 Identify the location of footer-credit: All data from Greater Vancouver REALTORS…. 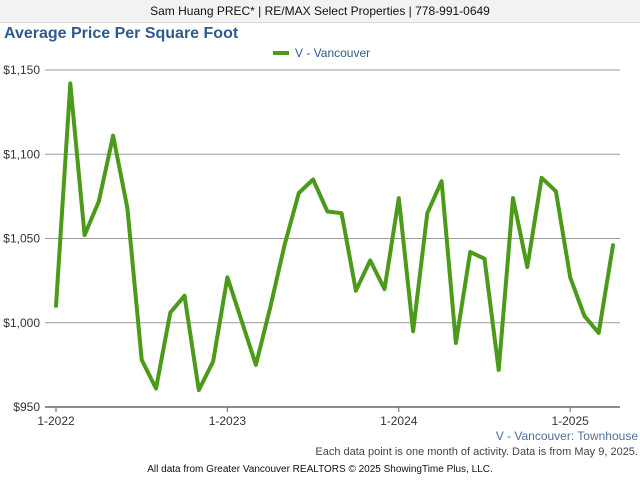
(320, 469).